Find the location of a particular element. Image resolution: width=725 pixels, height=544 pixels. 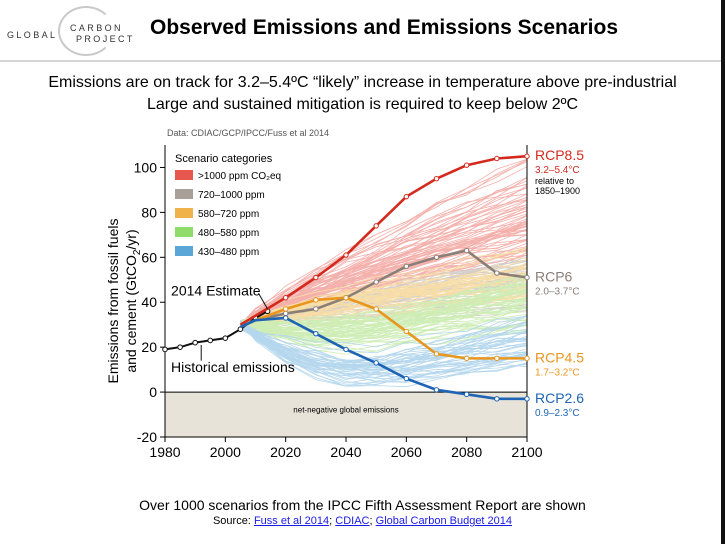

legend-label: 580–720 ppm is located at coordinates (228, 214).